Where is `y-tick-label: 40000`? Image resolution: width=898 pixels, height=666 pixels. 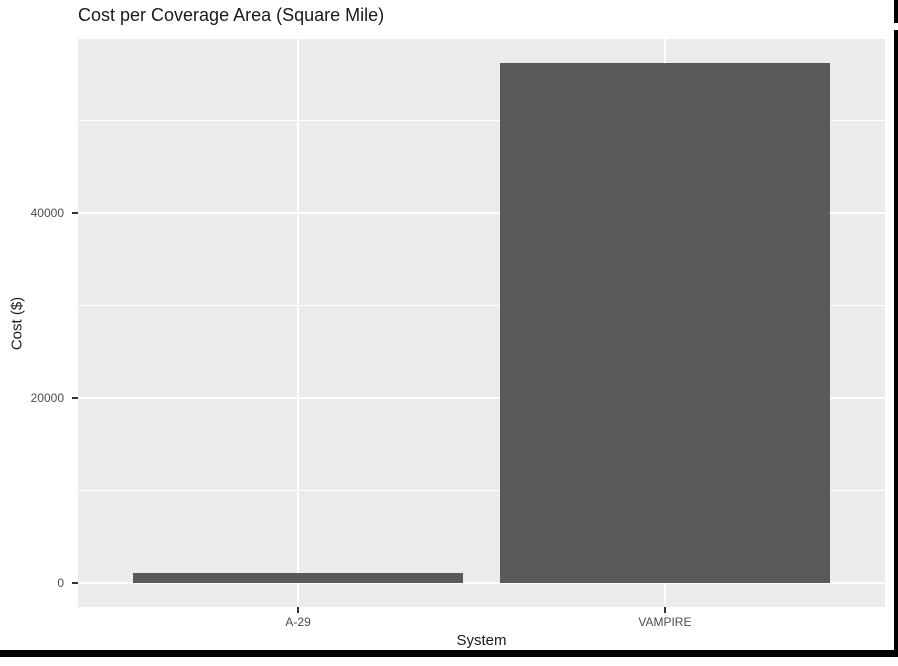 y-tick-label: 40000 is located at coordinates (47, 212).